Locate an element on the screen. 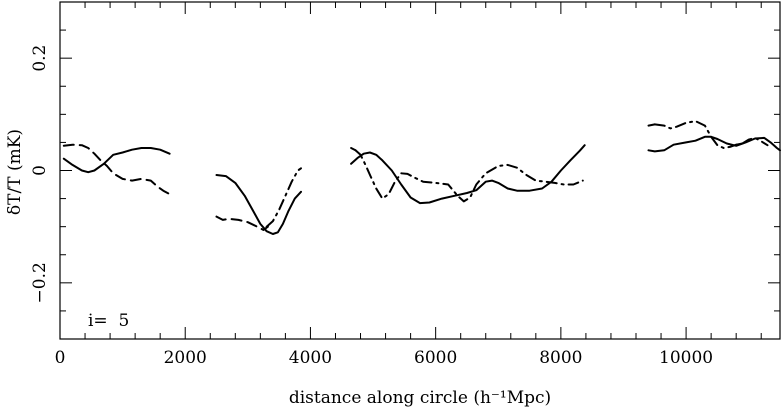 The width and height of the screenshot is (782, 409). y-axis-title: δT/T (mK) is located at coordinates (15, 172).